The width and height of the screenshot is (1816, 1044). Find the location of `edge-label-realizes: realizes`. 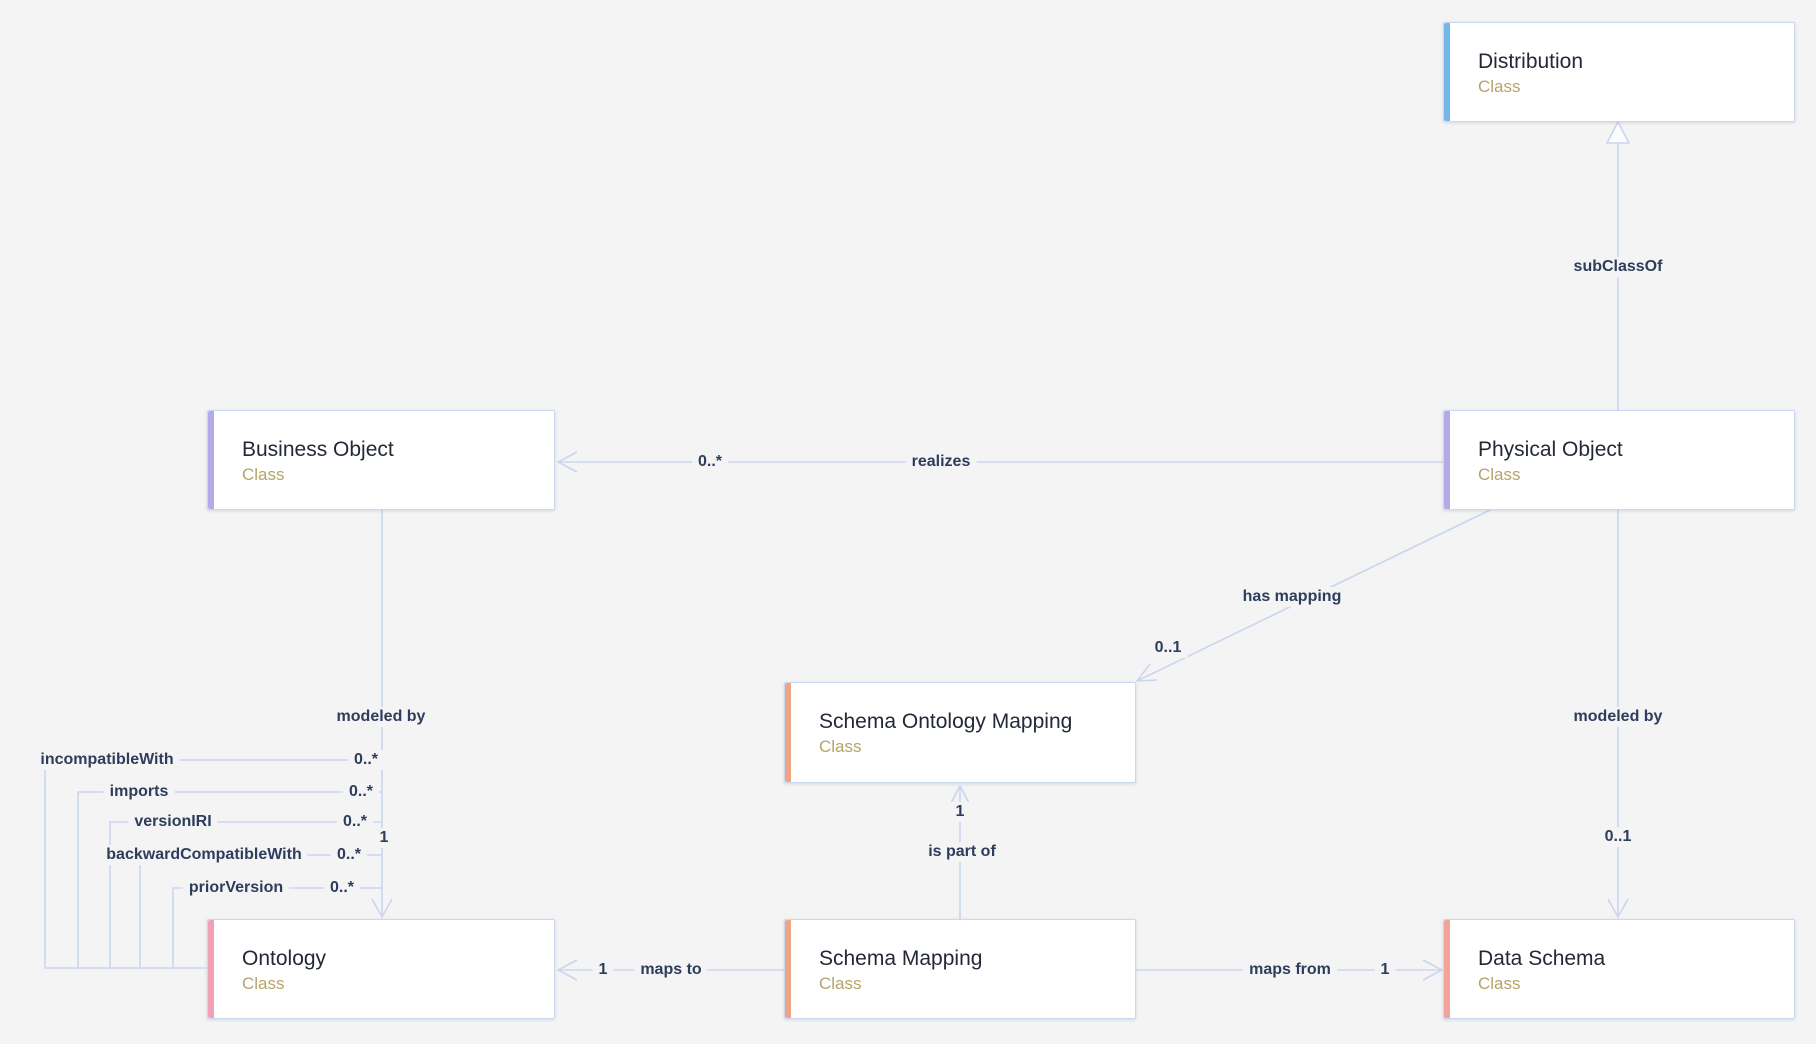

edge-label-realizes: realizes is located at coordinates (941, 462).